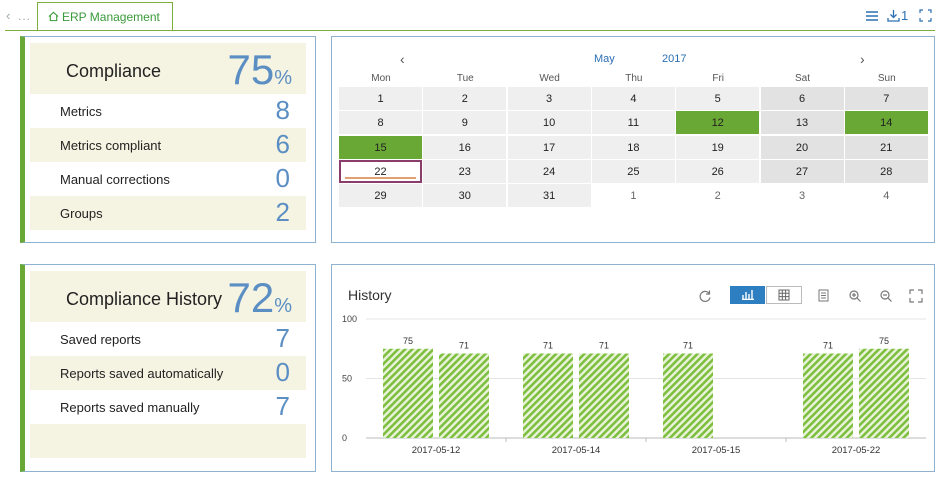 Image resolution: width=940 pixels, height=479 pixels. What do you see at coordinates (100, 339) in the screenshot?
I see `kpi-label: Saved reports` at bounding box center [100, 339].